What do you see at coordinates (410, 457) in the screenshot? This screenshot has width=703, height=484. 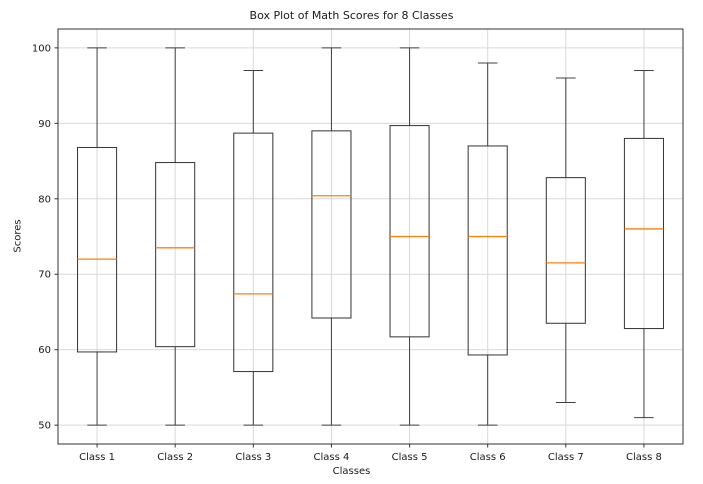 I see `x-tick-label-5: Class 5` at bounding box center [410, 457].